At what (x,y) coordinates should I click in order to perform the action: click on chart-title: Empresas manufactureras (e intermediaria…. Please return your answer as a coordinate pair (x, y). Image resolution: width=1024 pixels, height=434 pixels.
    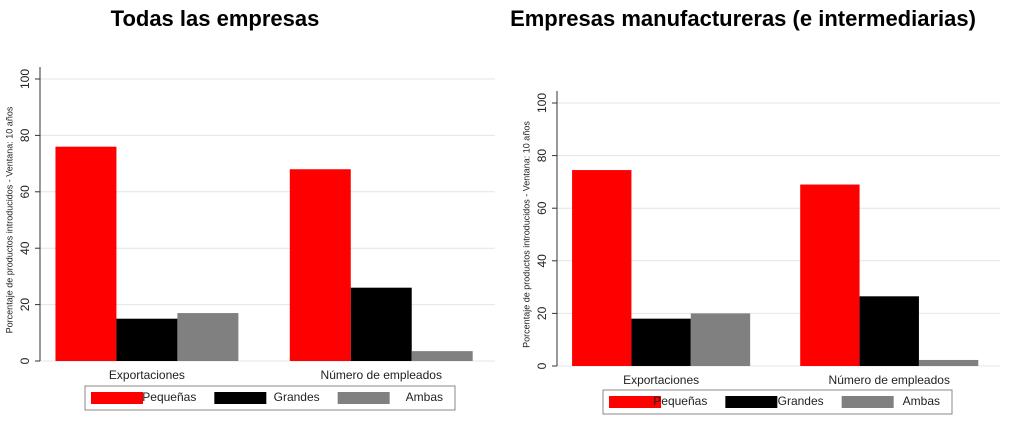
    Looking at the image, I should click on (743, 18).